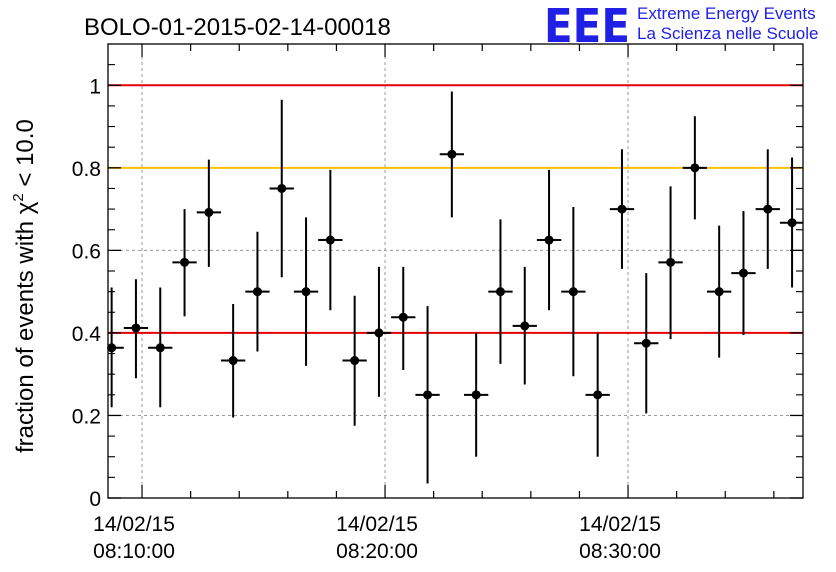 The width and height of the screenshot is (836, 572). What do you see at coordinates (25, 333) in the screenshot?
I see `y-axis-label-main: fraction of events with` at bounding box center [25, 333].